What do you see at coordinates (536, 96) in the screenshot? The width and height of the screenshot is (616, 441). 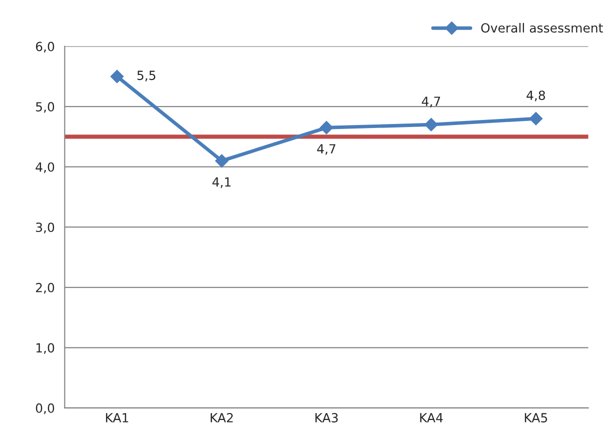 I see `data-label: 4,8` at bounding box center [536, 96].